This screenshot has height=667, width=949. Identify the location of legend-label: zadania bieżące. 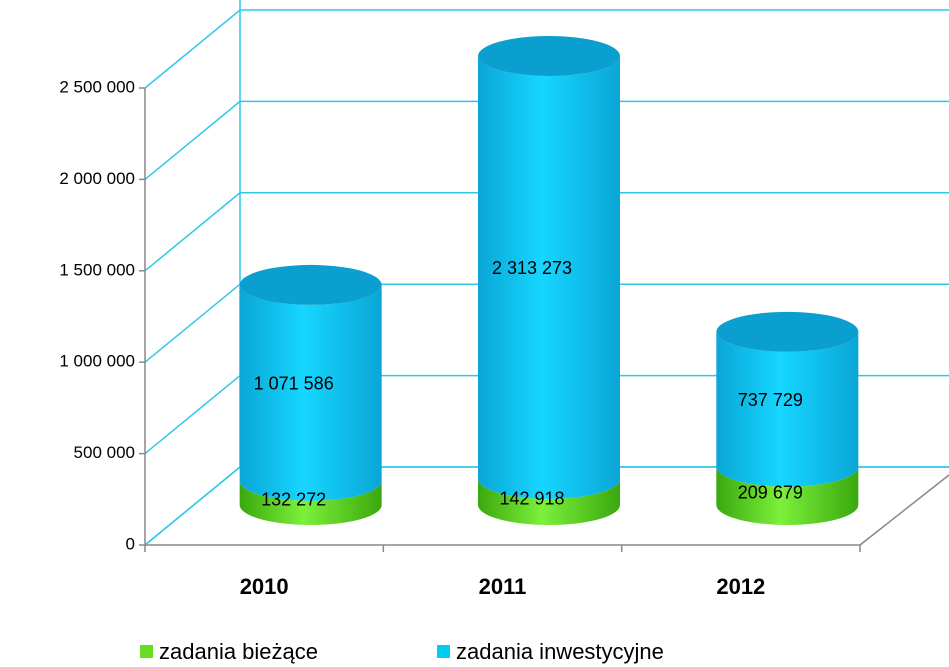
(238, 651).